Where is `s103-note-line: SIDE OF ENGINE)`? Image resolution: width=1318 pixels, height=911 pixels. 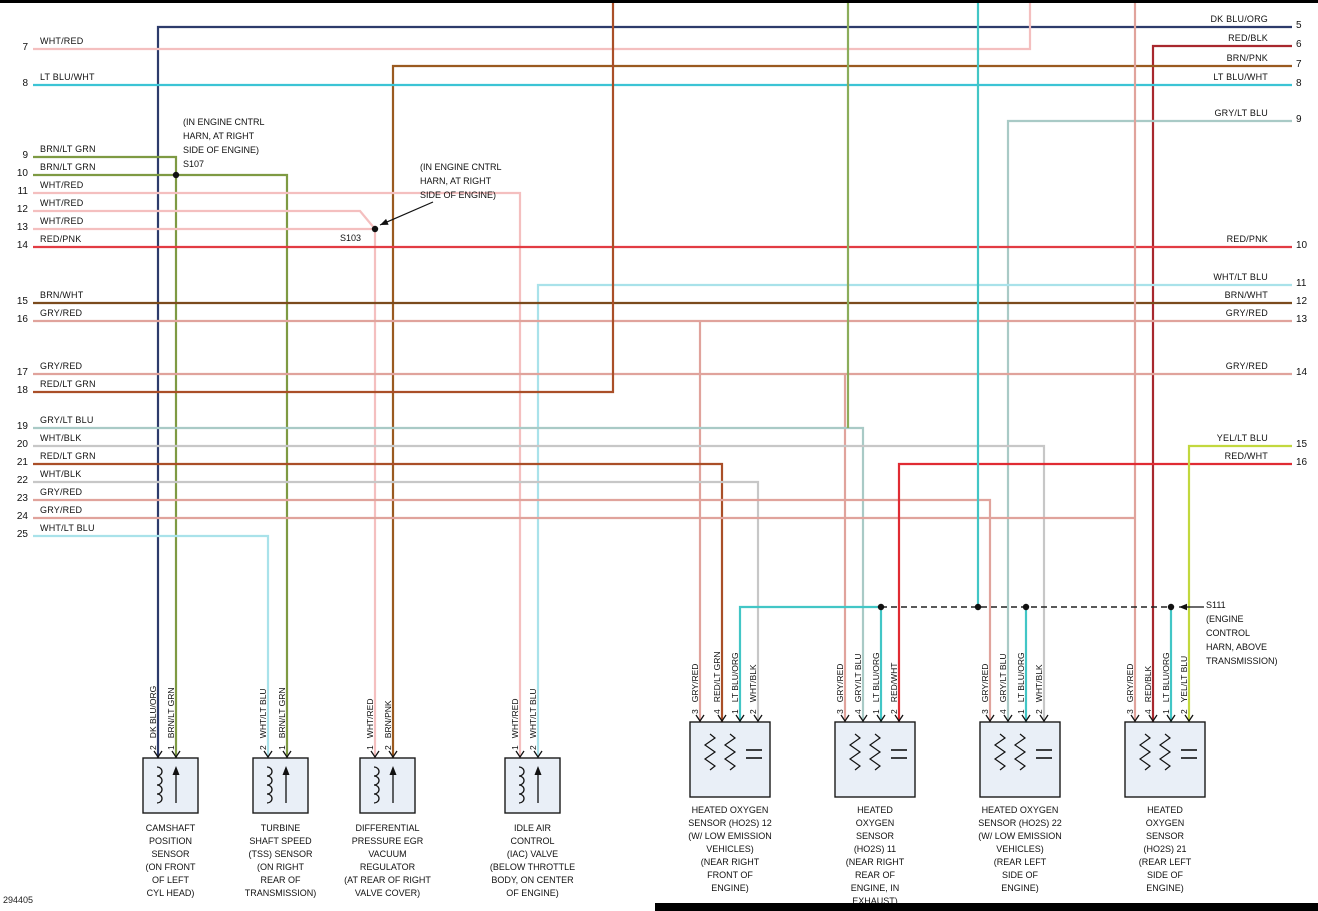 s103-note-line: SIDE OF ENGINE) is located at coordinates (458, 195).